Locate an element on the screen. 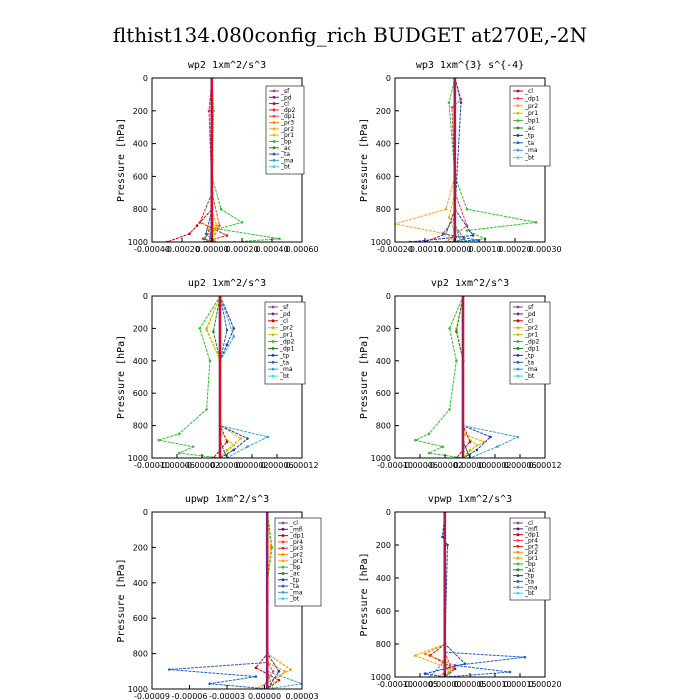 The image size is (700, 700). x-tick-label: -0.00003 is located at coordinates (227, 696).